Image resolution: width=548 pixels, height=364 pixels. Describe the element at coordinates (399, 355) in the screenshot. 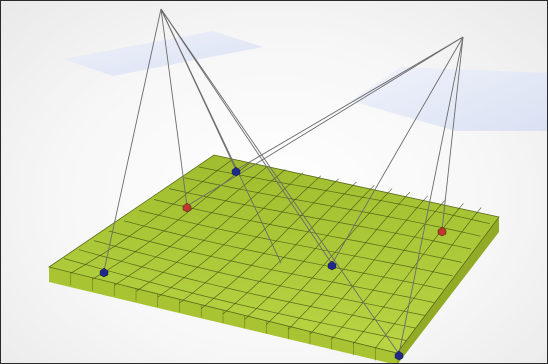

I see `front-marker` at that location.